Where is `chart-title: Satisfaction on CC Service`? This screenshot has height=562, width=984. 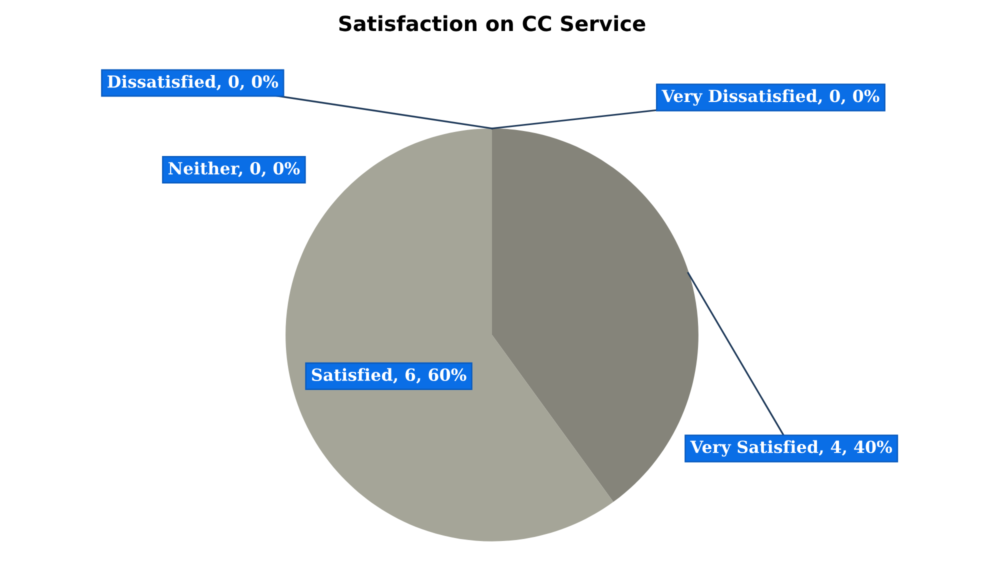 chart-title: Satisfaction on CC Service is located at coordinates (492, 23).